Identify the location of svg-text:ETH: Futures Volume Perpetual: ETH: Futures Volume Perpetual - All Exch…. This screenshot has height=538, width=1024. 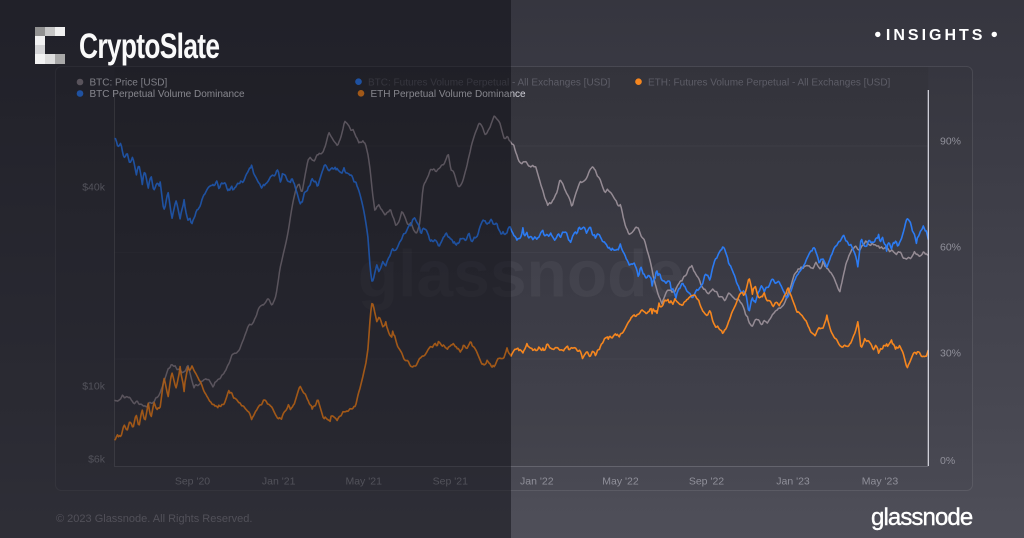
(769, 83).